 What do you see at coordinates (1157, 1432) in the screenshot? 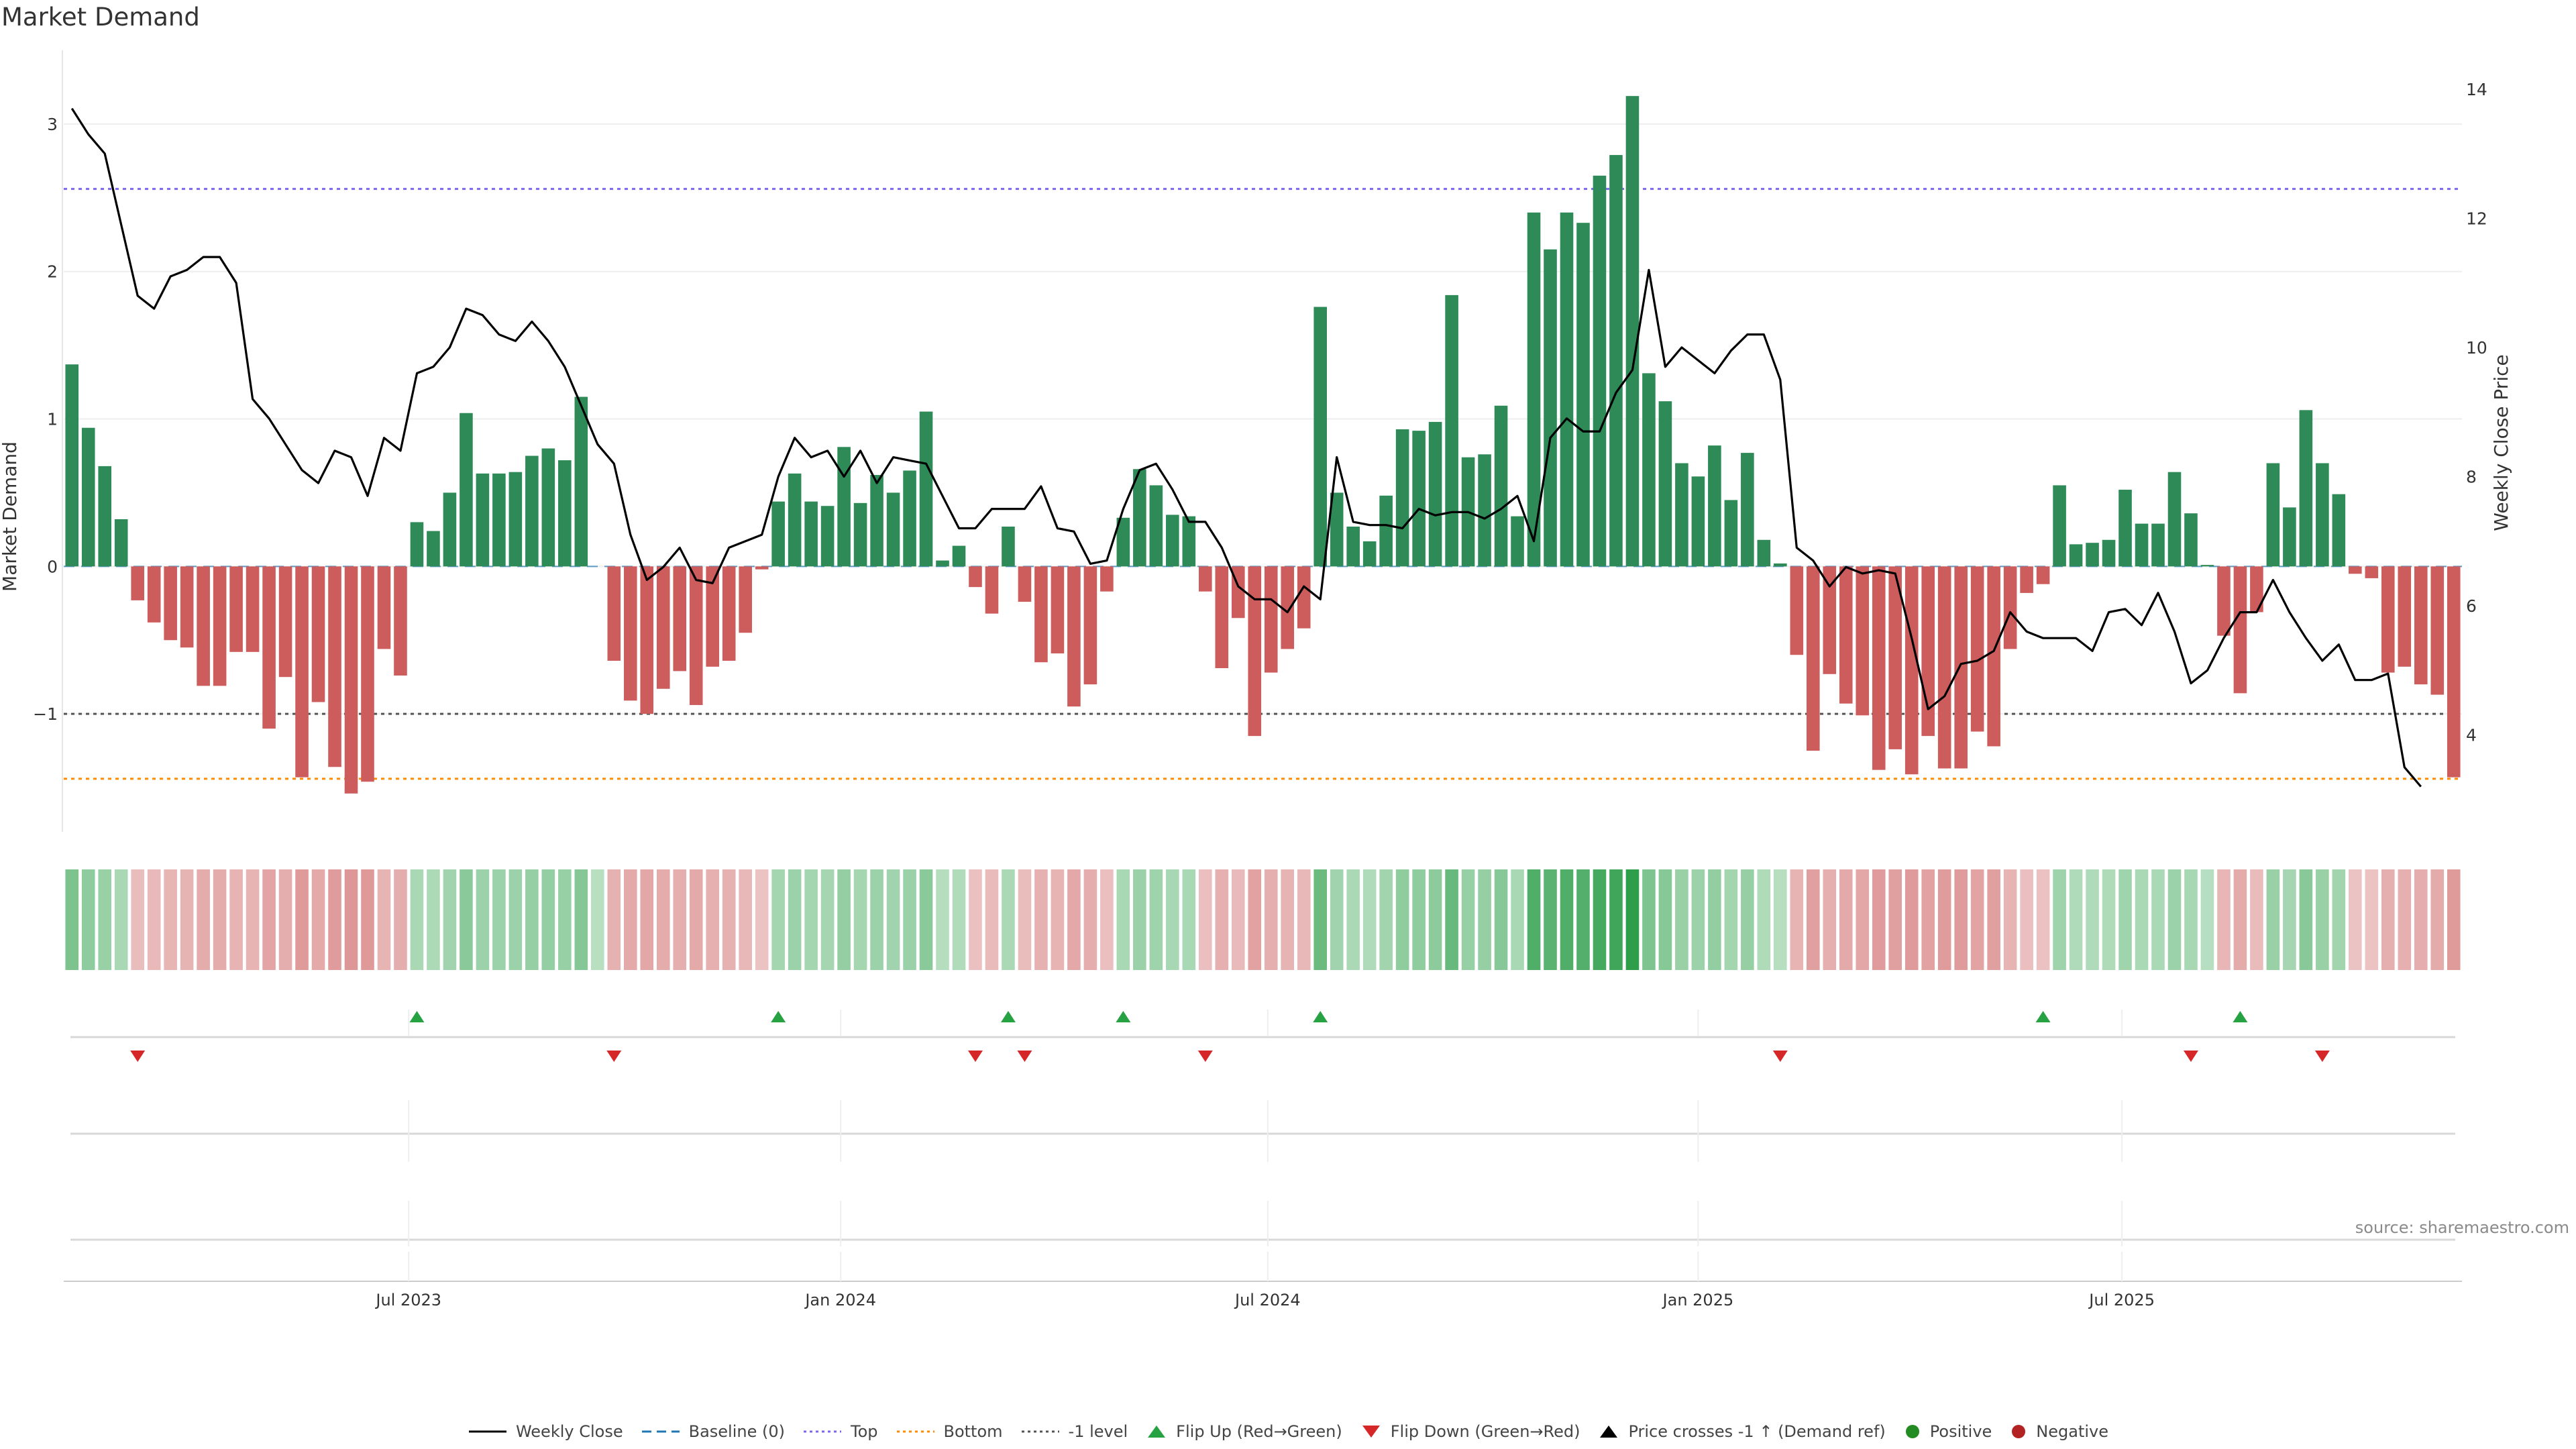
I see `triangle-up-icon` at bounding box center [1157, 1432].